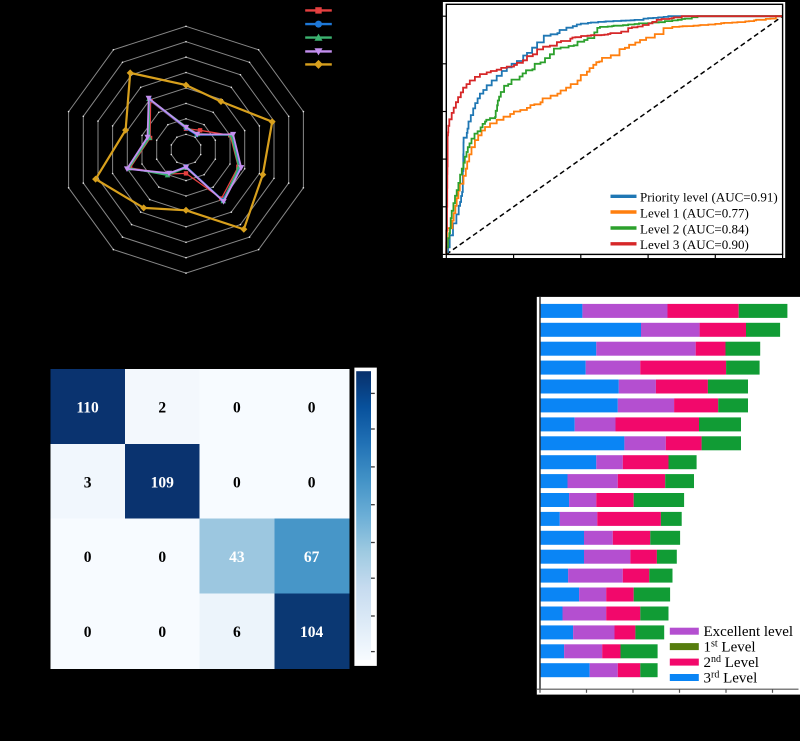 The width and height of the screenshot is (800, 741). What do you see at coordinates (237, 557) in the screenshot?
I see `svg-text: 43` at bounding box center [237, 557].